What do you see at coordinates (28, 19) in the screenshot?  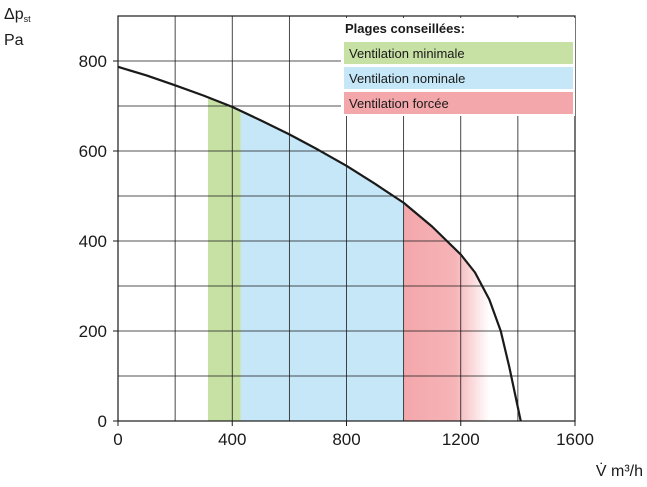 I see `y-axis-label-subscript: st` at bounding box center [28, 19].